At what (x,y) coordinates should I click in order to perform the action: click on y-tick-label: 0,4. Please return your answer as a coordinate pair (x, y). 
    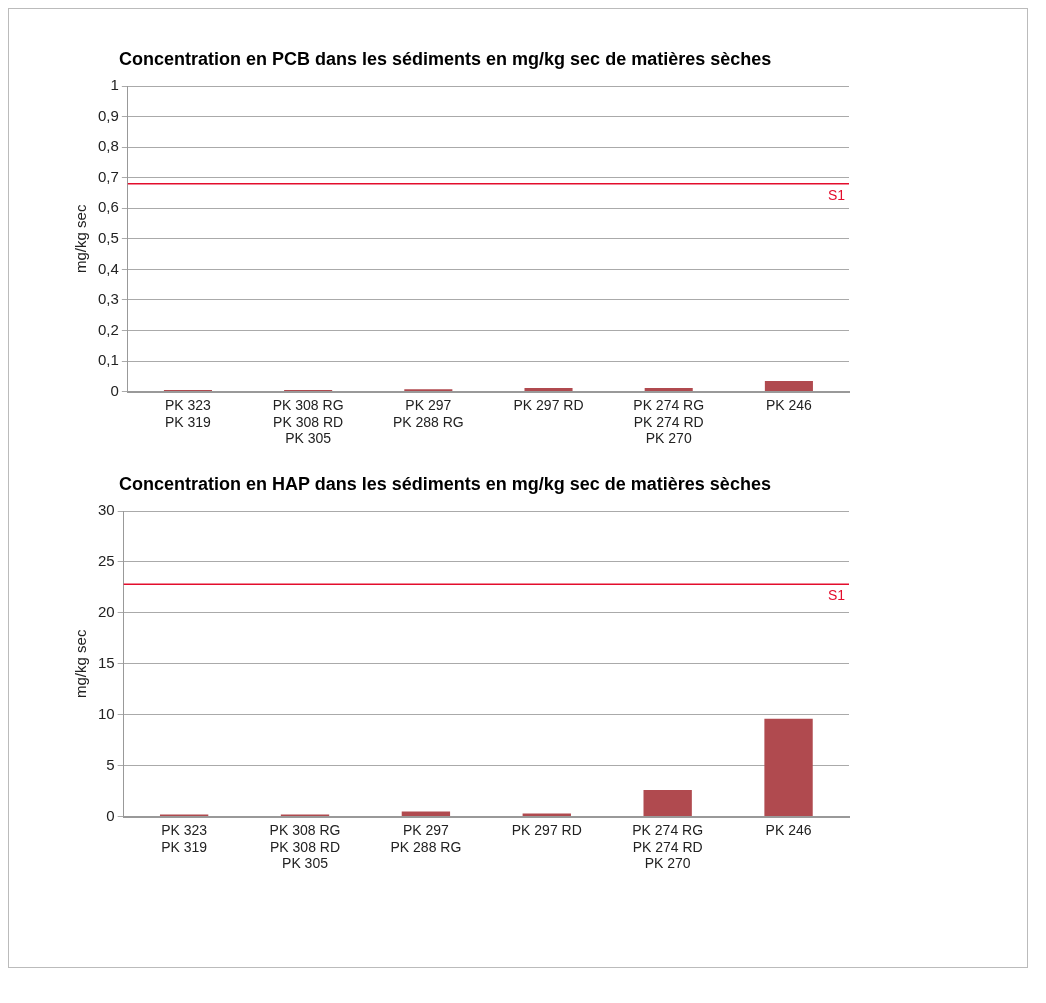
    Looking at the image, I should click on (108, 268).